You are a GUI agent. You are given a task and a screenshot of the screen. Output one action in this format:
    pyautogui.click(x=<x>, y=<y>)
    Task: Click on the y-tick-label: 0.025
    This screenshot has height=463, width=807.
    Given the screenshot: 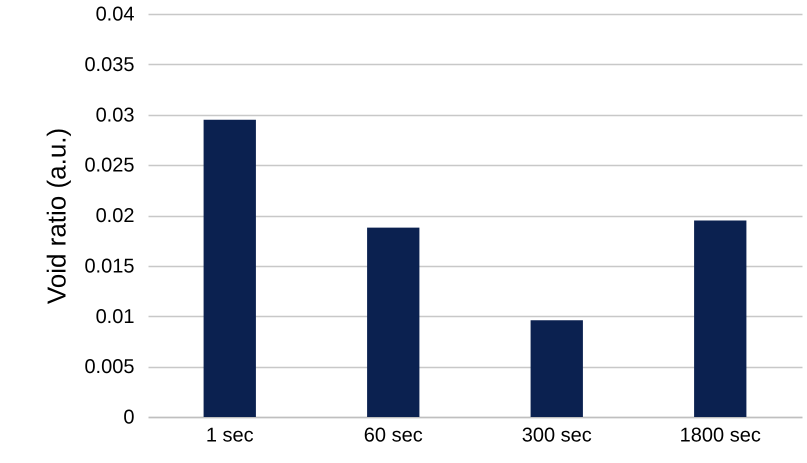 What is the action you would take?
    pyautogui.click(x=109, y=165)
    